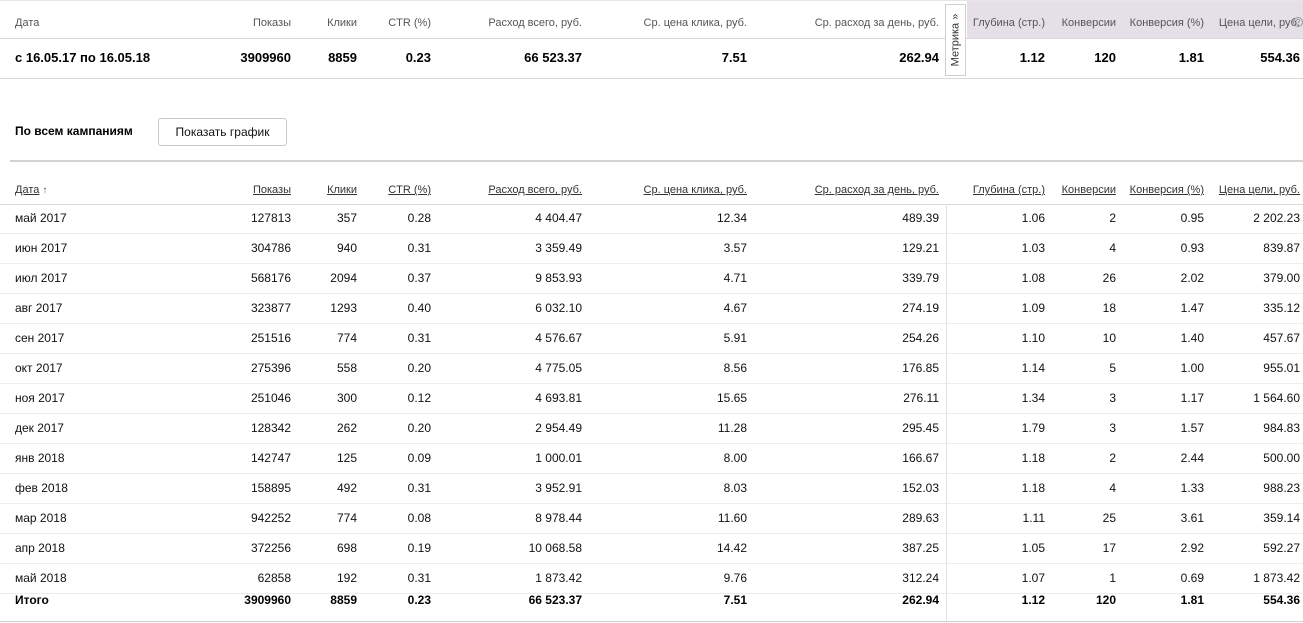 Image resolution: width=1303 pixels, height=623 pixels. Describe the element at coordinates (695, 190) in the screenshot. I see `detail-header-cpc: Ср. цена клика, руб.` at that location.